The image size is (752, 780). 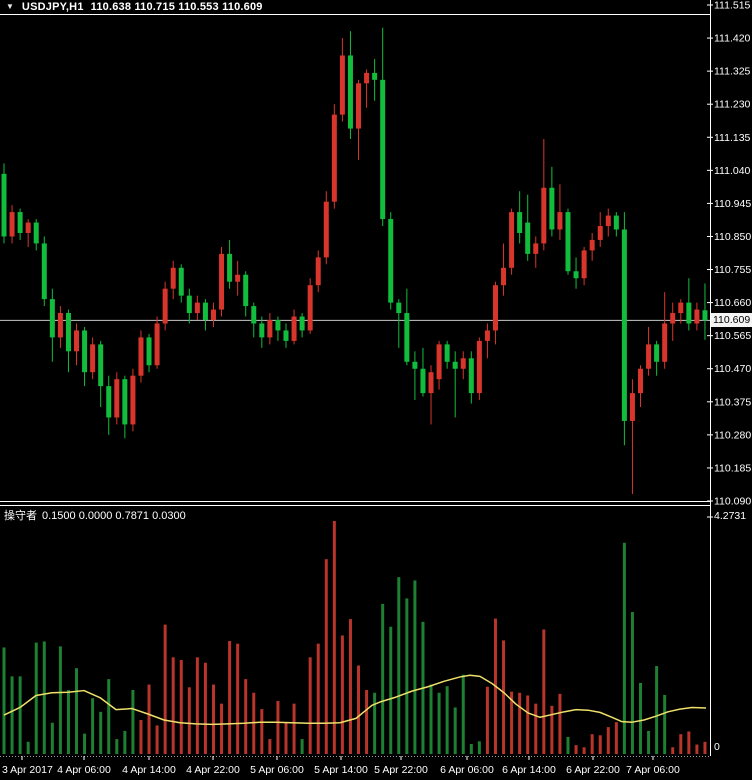 I want to click on price-tick-label: 111.325, so click(x=732, y=72).